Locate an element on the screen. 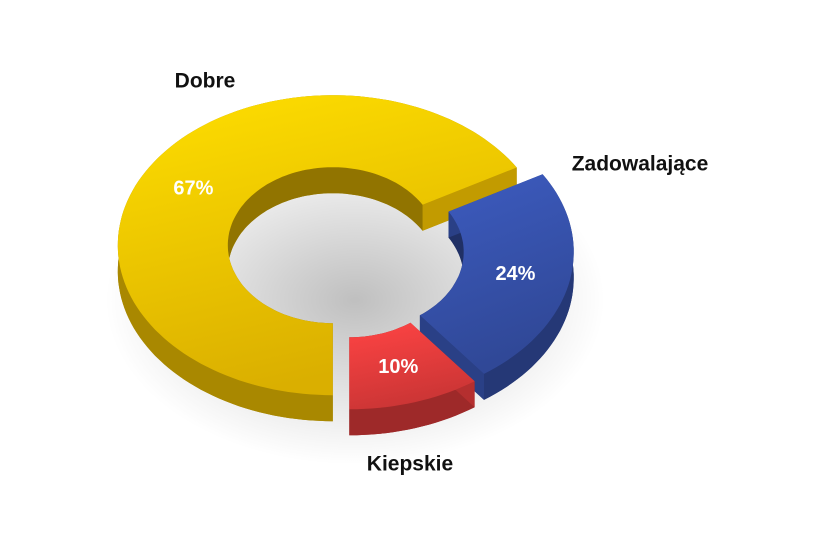 The image size is (840, 560). value-label: 10% is located at coordinates (398, 367).